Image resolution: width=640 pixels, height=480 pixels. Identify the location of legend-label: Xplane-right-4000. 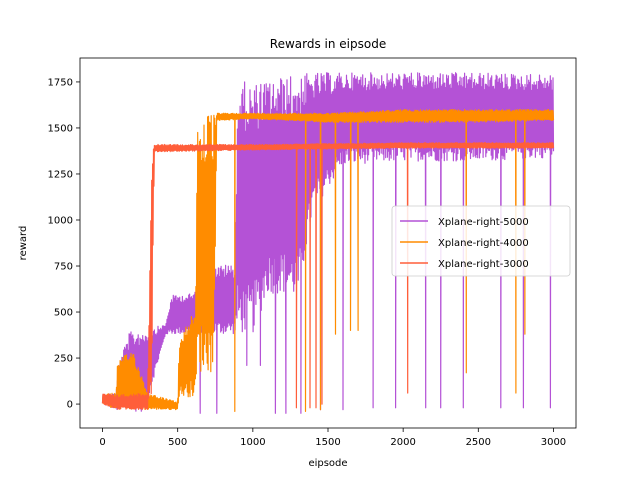
(483, 243).